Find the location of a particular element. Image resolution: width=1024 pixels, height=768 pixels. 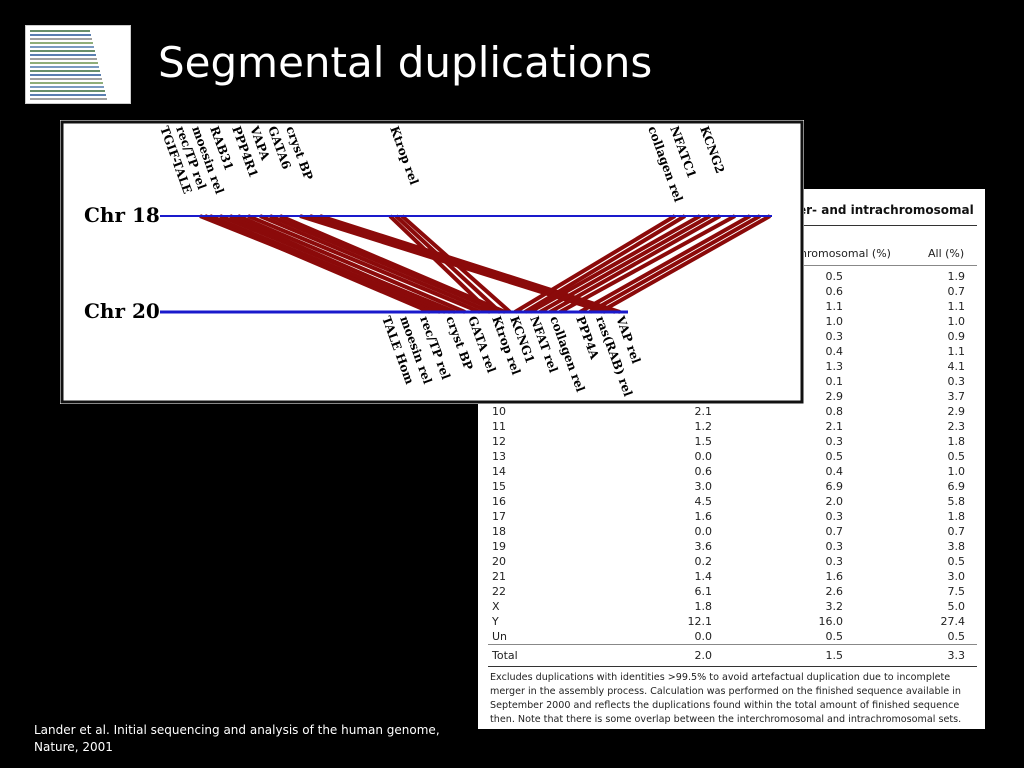

cell-intra: 0.6 is located at coordinates (834, 291).